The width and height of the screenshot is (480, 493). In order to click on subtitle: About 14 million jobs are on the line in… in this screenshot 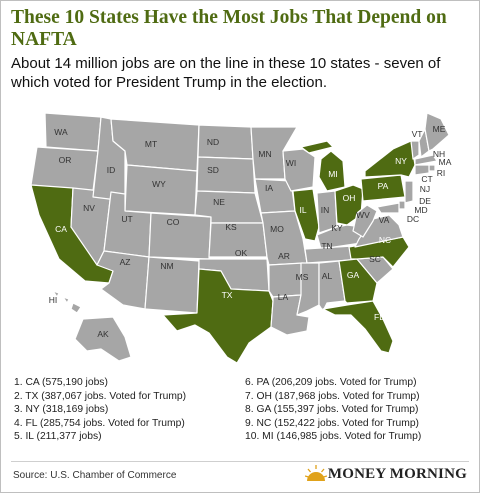, I will do `click(226, 73)`.